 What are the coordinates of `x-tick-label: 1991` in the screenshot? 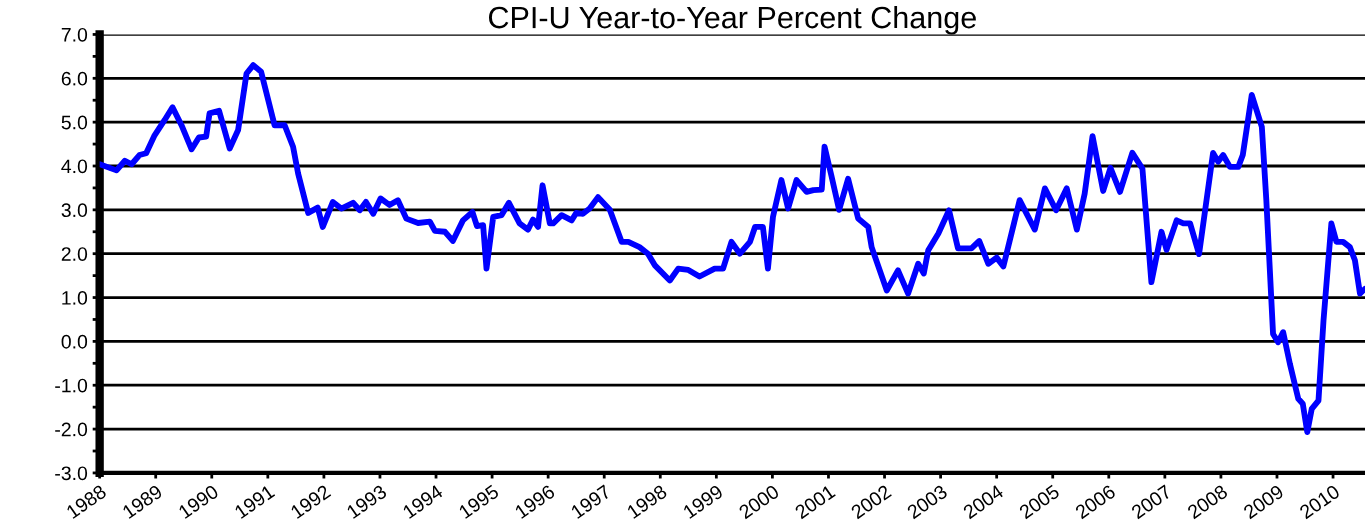 It's located at (254, 502).